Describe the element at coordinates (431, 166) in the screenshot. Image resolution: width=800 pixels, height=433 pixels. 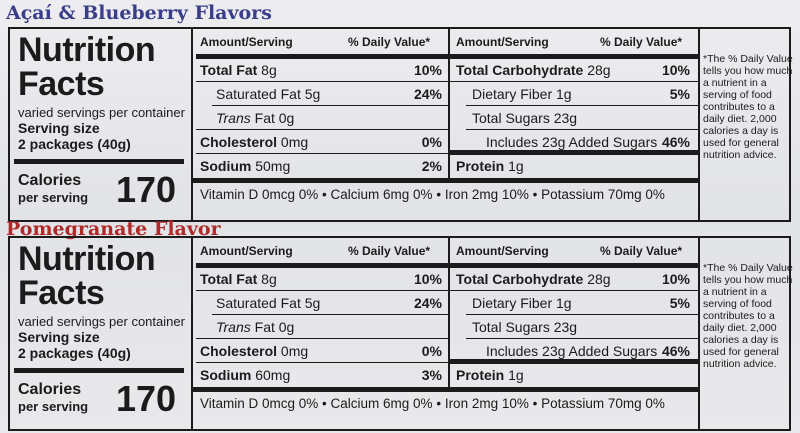
I see `sodium-dv: 2%` at that location.